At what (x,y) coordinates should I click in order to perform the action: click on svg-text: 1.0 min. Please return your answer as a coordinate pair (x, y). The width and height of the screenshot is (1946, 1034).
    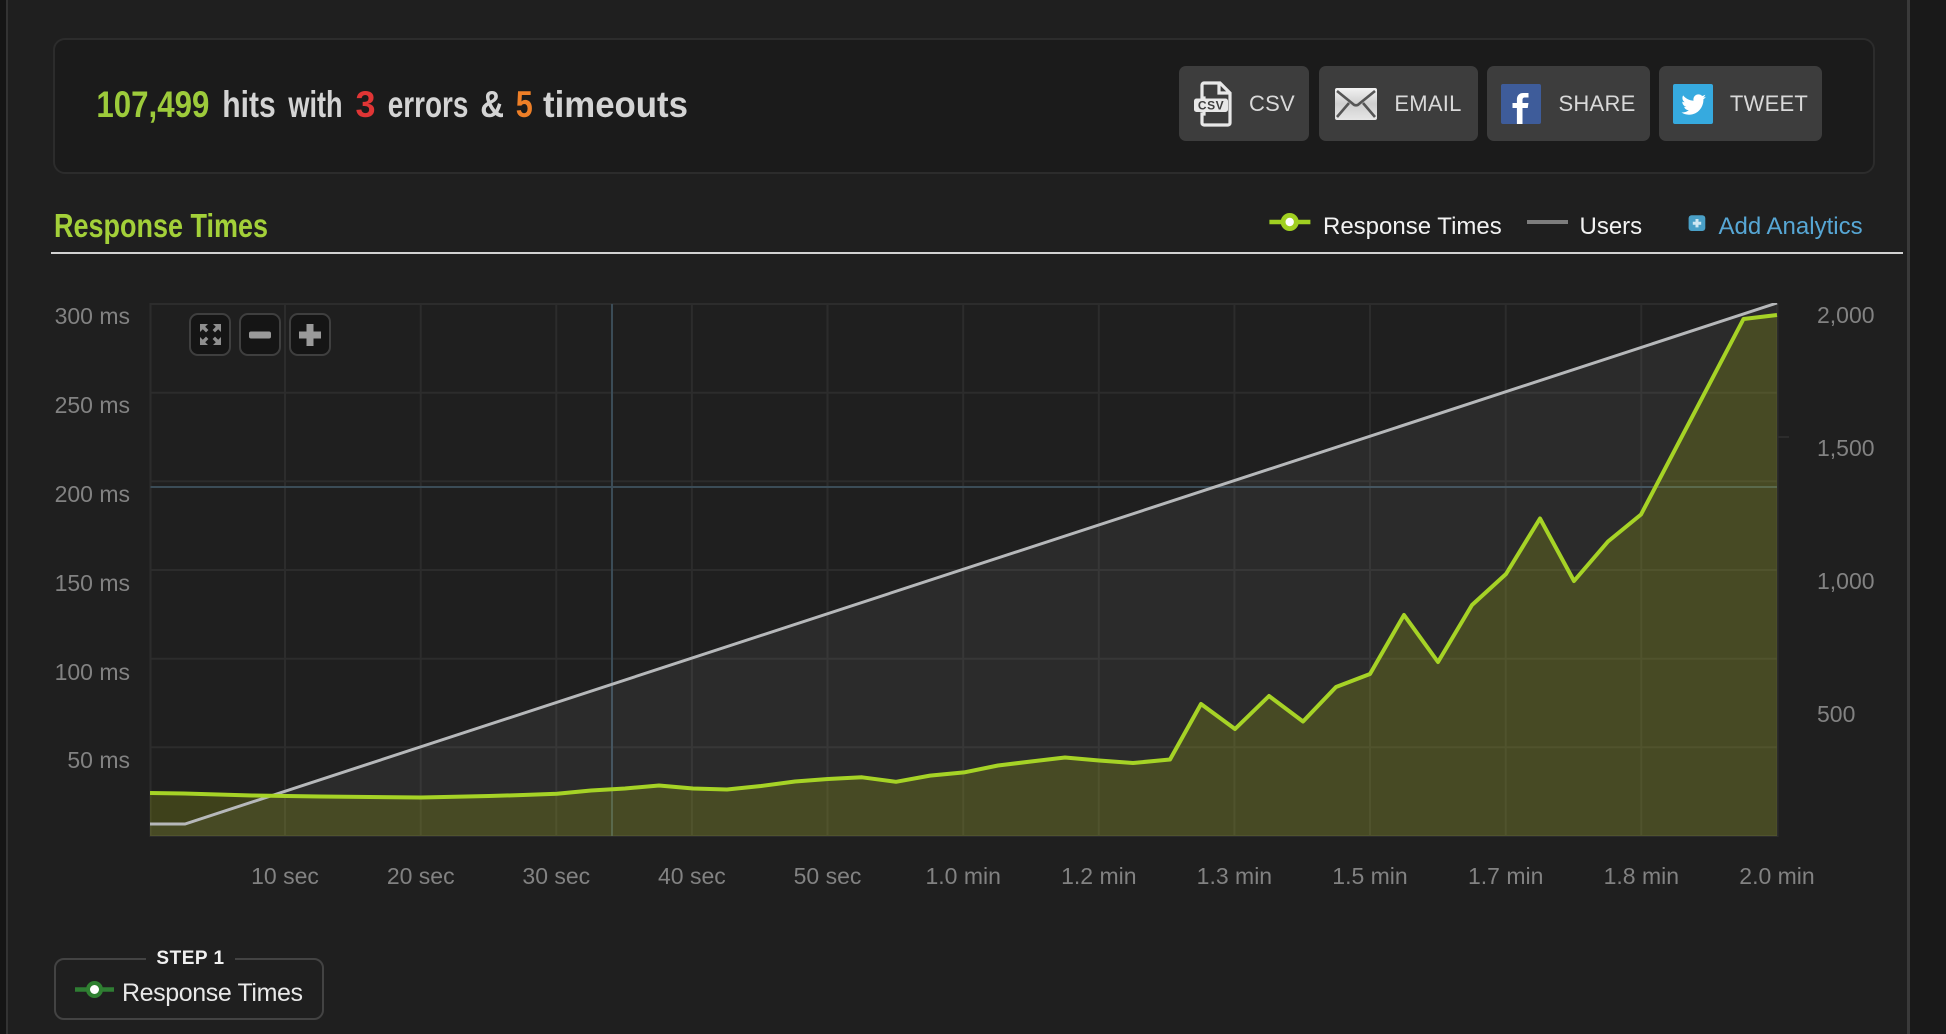
    Looking at the image, I should click on (962, 876).